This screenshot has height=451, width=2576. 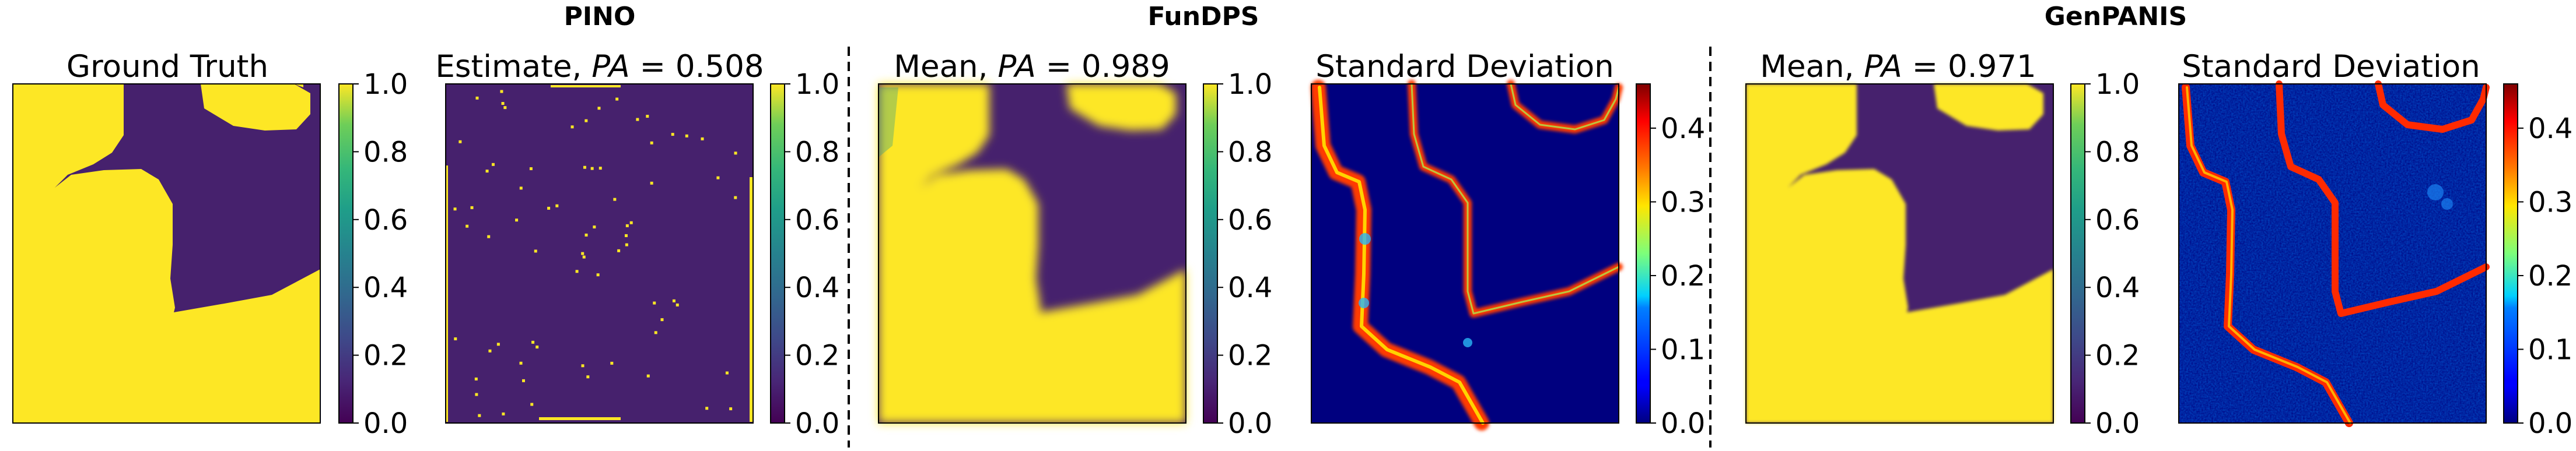 What do you see at coordinates (167, 66) in the screenshot?
I see `panel-title: Ground Truth` at bounding box center [167, 66].